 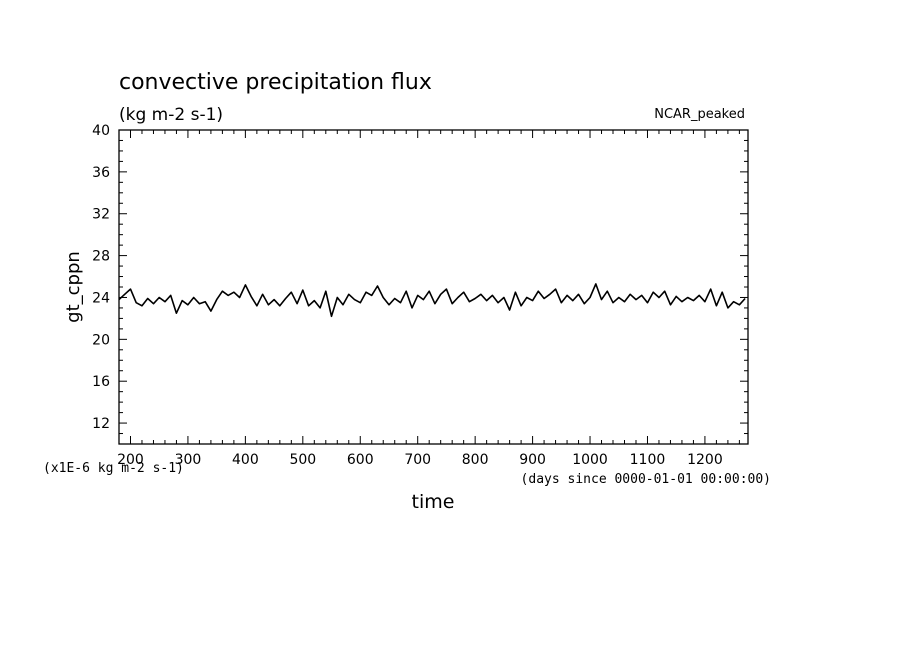 What do you see at coordinates (113, 468) in the screenshot?
I see `y-axis-unit: (x1E-6 kg m-2 s-1)` at bounding box center [113, 468].